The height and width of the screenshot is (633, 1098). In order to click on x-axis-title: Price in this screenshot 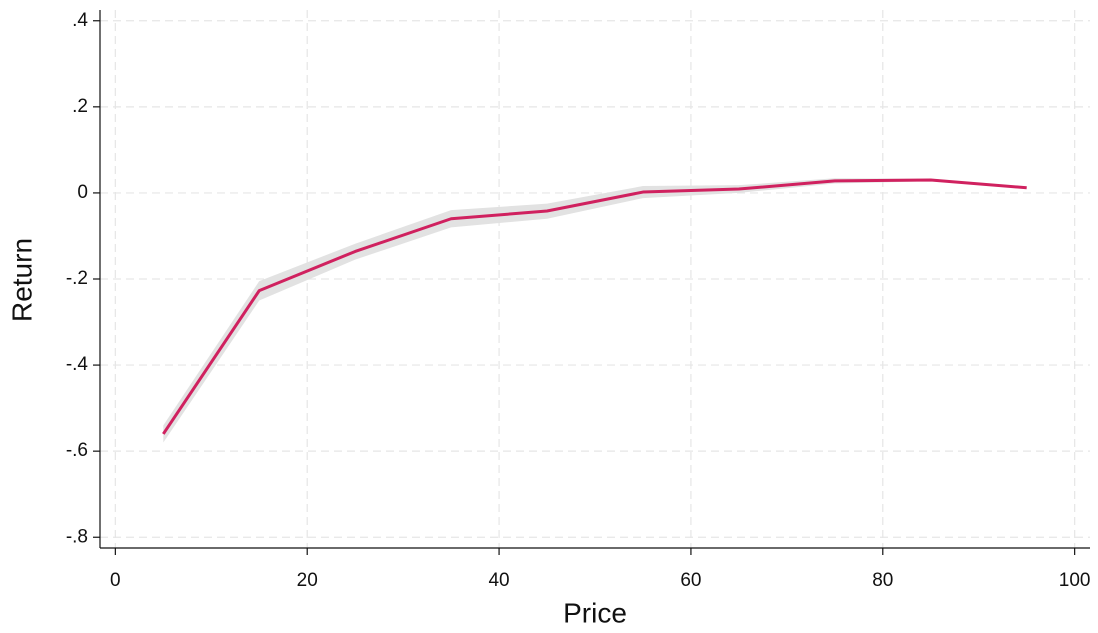, I will do `click(595, 612)`.